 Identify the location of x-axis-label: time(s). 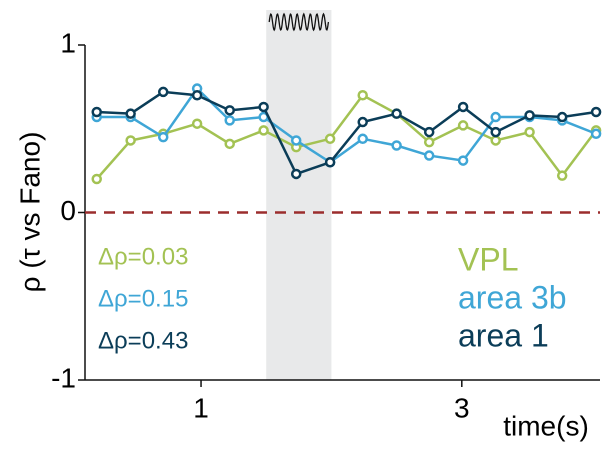
(546, 425).